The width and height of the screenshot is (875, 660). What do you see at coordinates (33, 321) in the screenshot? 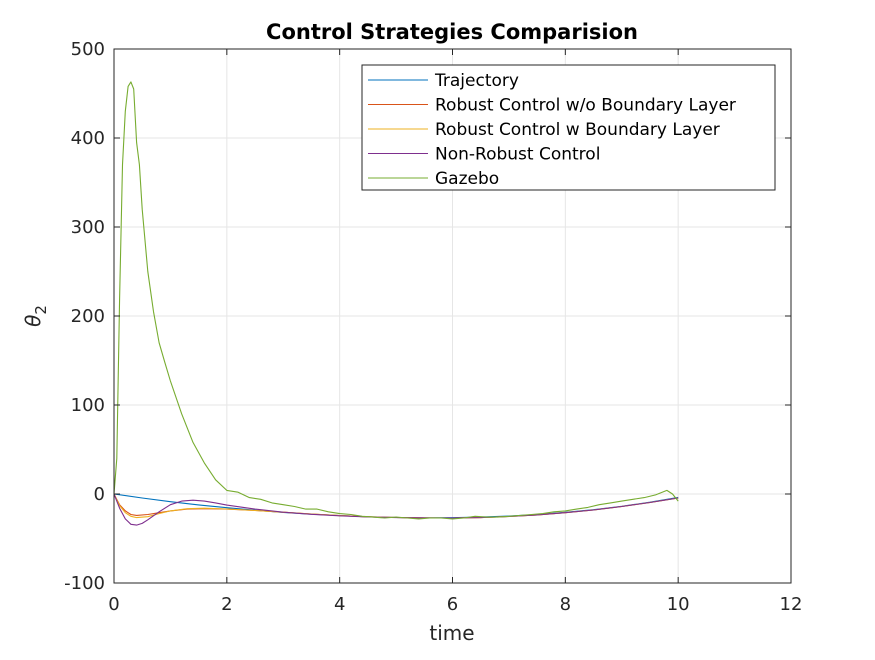
I see `y-axis-label-symbol: θ` at bounding box center [33, 321].